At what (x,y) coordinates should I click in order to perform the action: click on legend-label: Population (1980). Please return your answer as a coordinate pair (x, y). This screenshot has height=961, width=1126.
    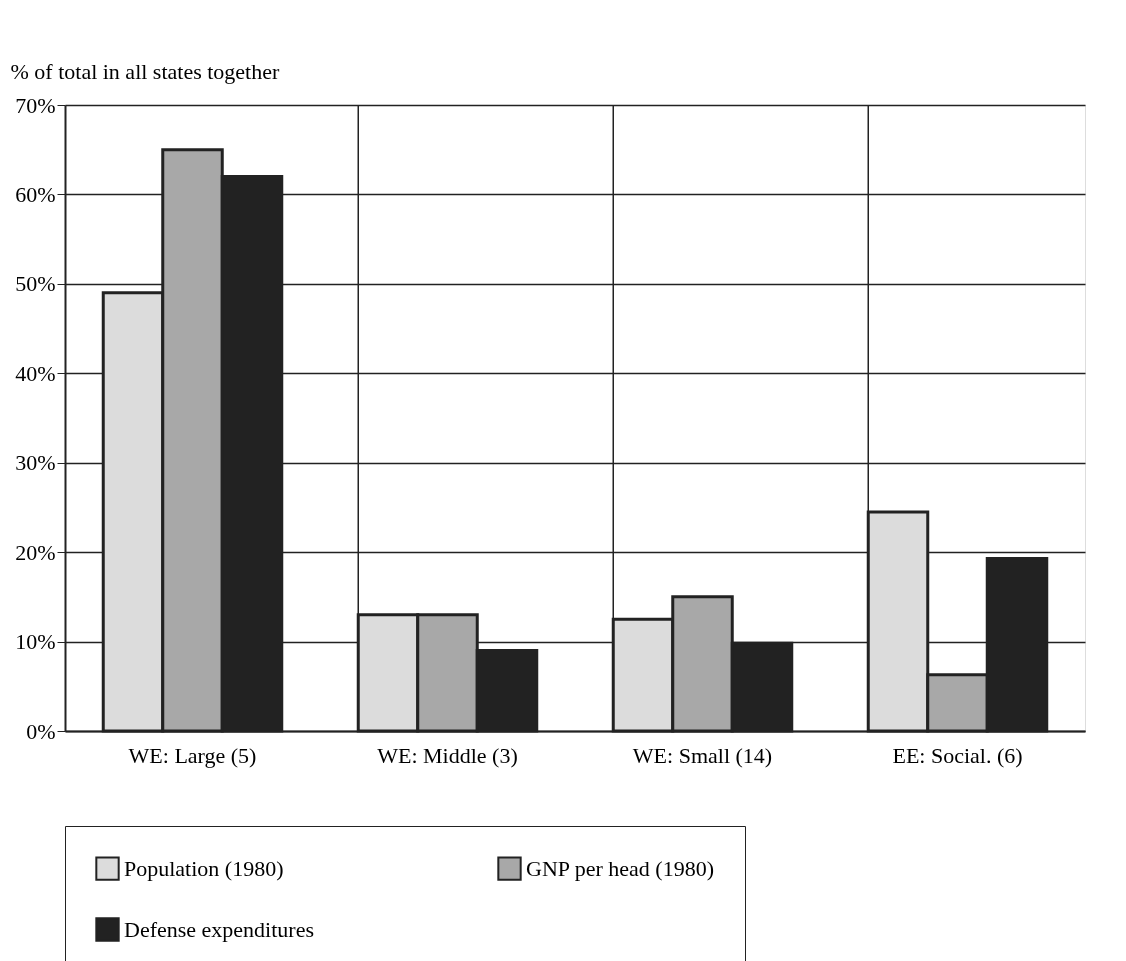
    Looking at the image, I should click on (204, 868).